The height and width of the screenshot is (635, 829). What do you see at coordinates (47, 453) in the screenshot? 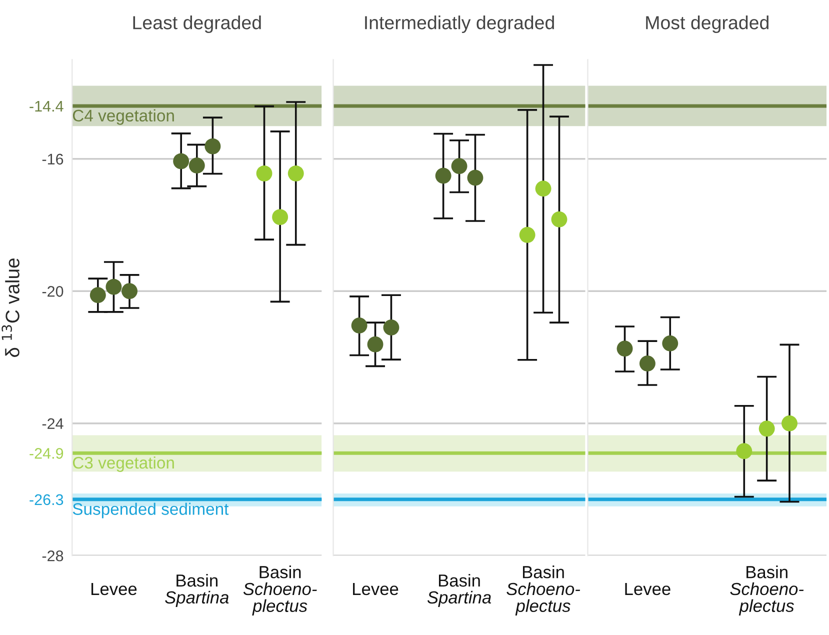
I see `y-tick-label: -24.9` at bounding box center [47, 453].